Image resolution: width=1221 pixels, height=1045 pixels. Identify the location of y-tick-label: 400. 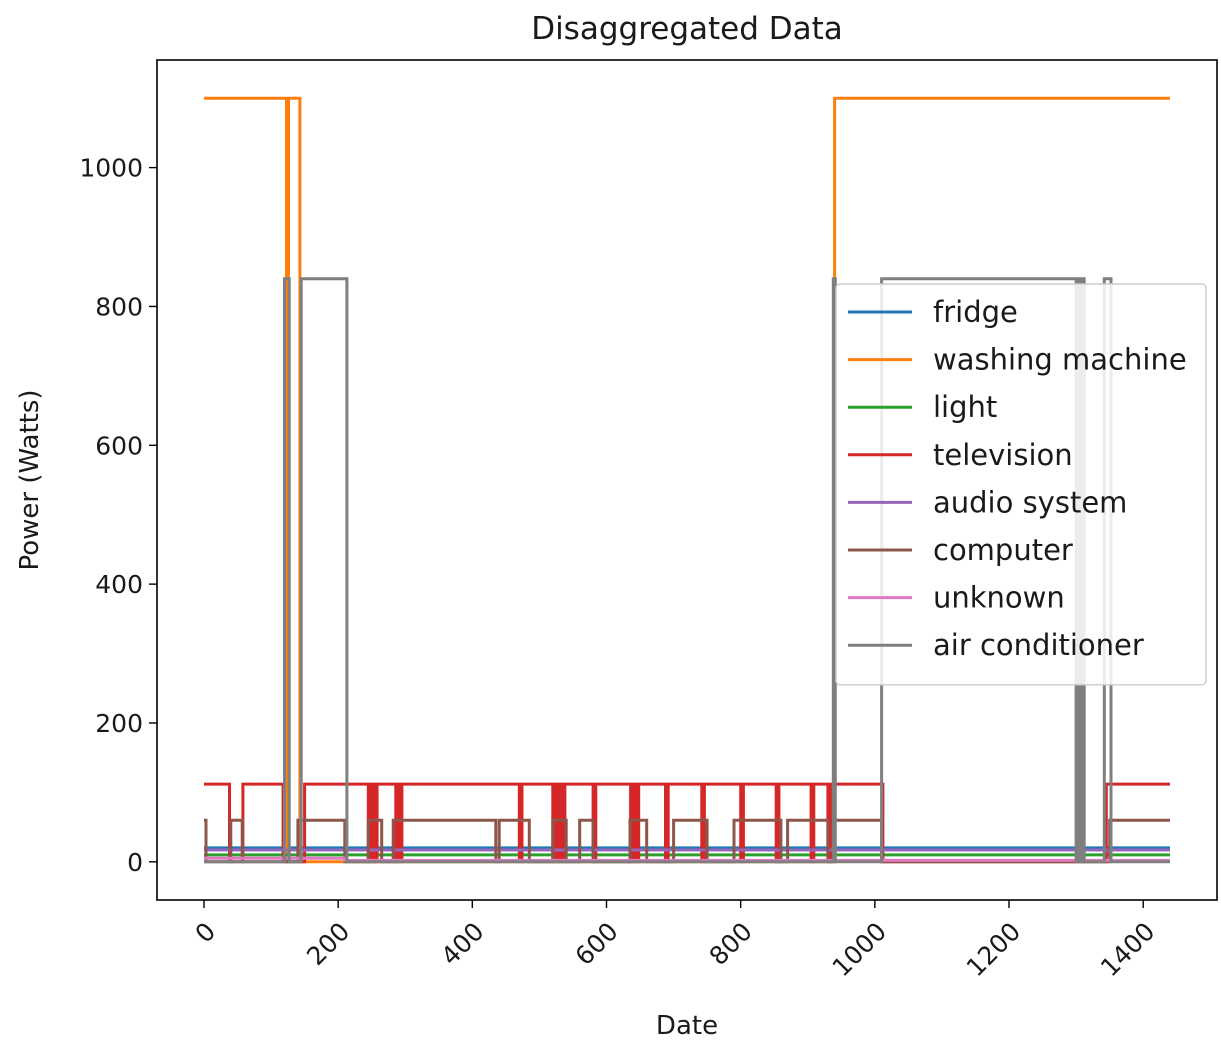
(119, 584).